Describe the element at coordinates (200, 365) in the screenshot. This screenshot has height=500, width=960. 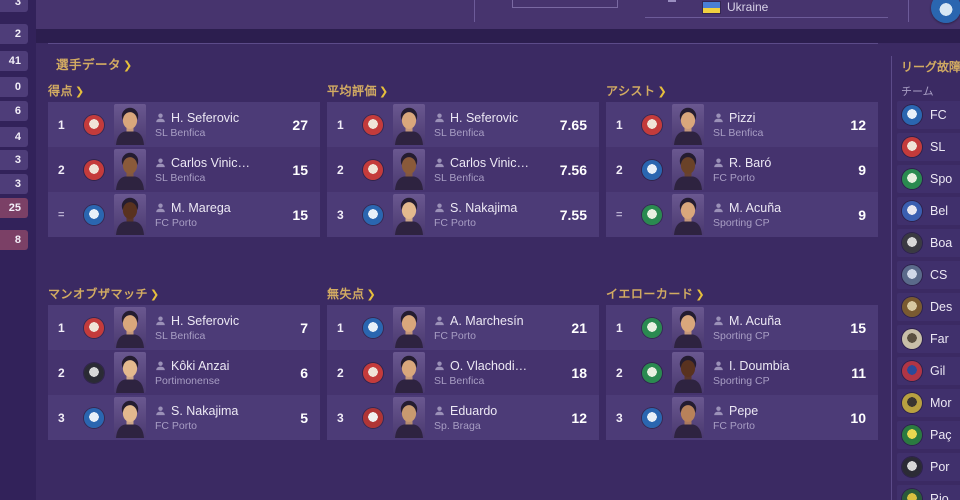
I see `player-name: Kôki Anzai` at that location.